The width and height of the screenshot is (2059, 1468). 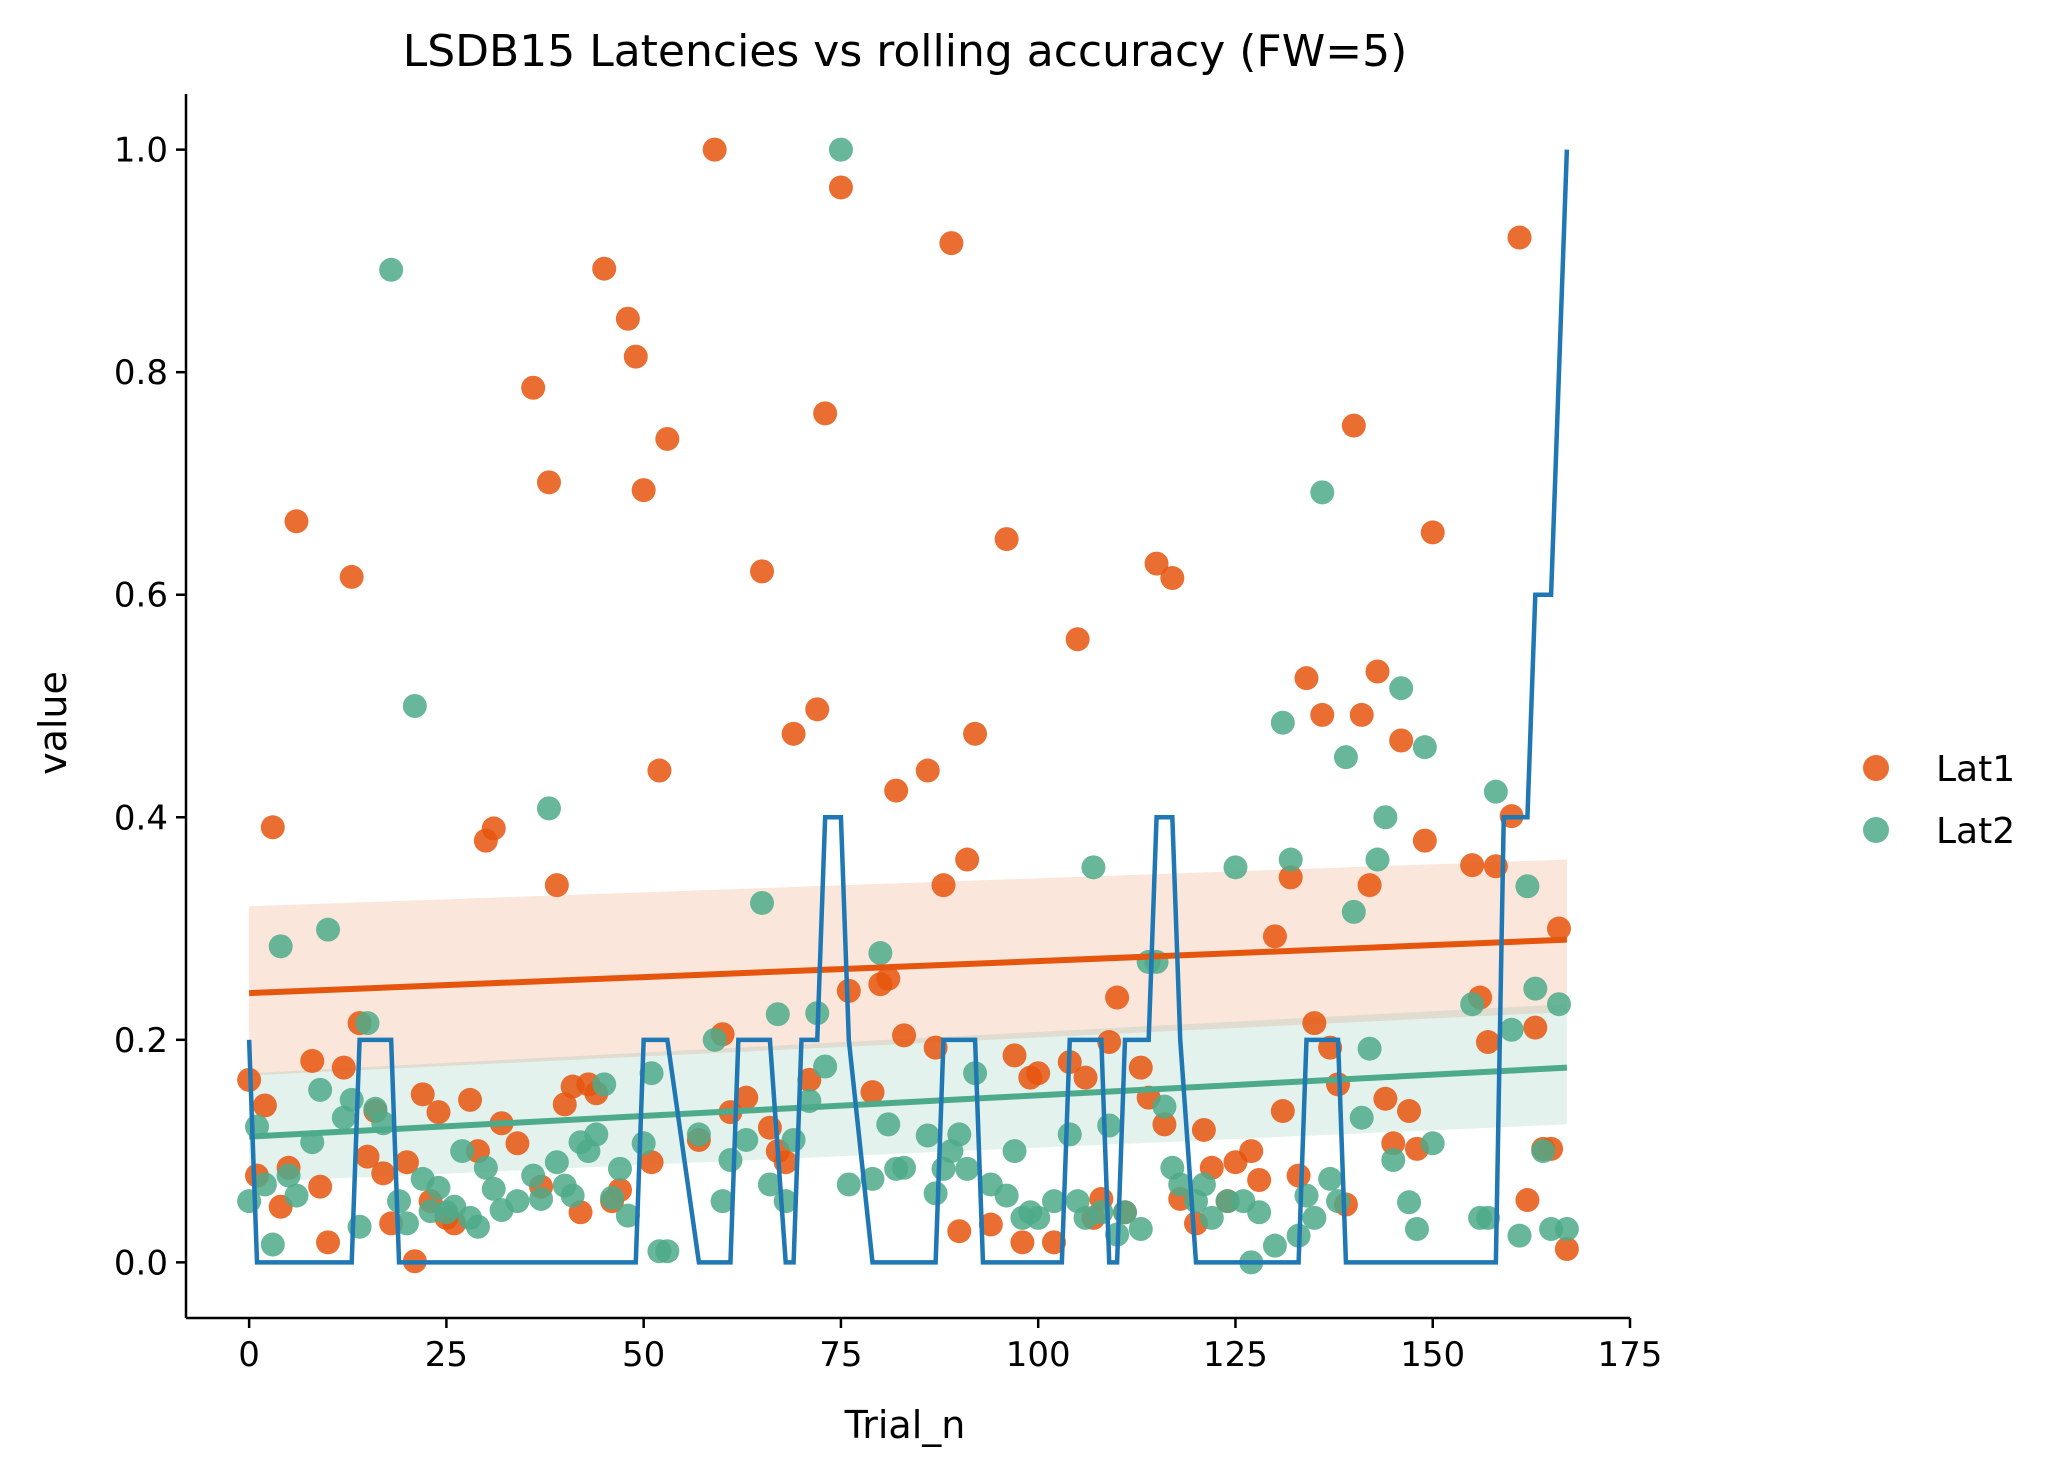 I want to click on x-tick-label-125: 125, so click(x=1235, y=1355).